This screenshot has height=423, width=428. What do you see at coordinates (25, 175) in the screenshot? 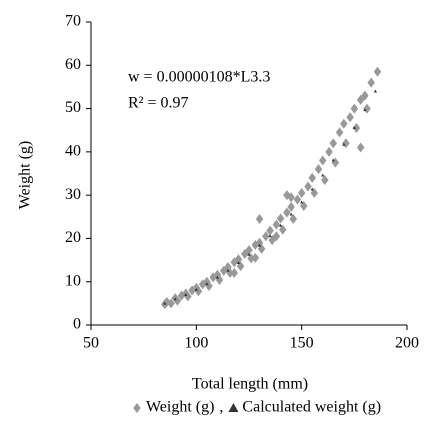
I see `y-axis-label: Weight (g)` at bounding box center [25, 175].